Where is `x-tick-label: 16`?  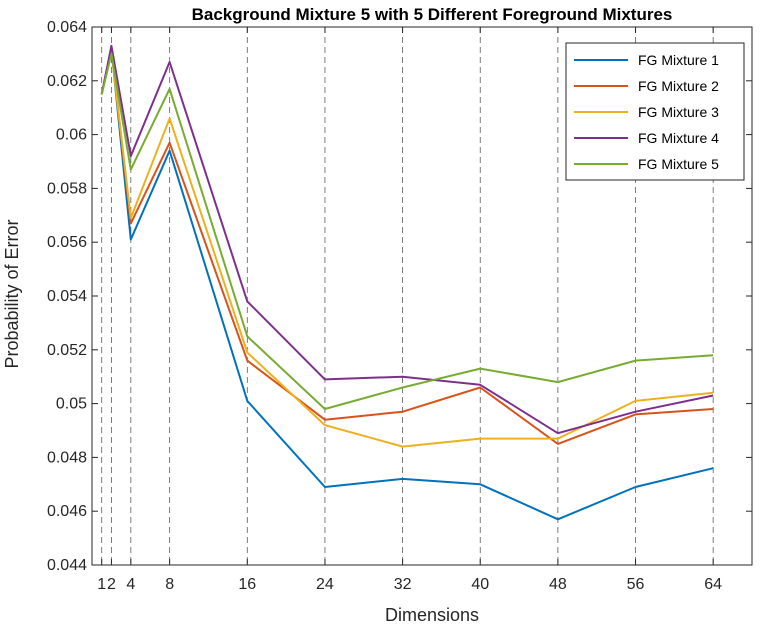
x-tick-label: 16 is located at coordinates (247, 584).